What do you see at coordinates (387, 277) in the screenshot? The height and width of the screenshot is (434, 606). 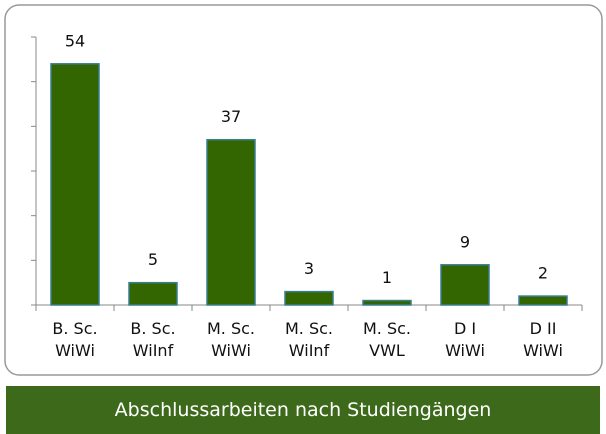 I see `data-label: 1` at bounding box center [387, 277].